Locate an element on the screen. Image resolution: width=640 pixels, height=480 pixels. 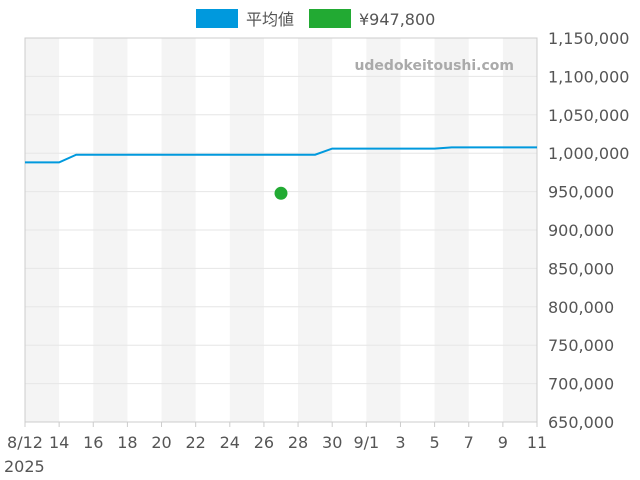
watermark: udedokeitoushi.com is located at coordinates (434, 66).